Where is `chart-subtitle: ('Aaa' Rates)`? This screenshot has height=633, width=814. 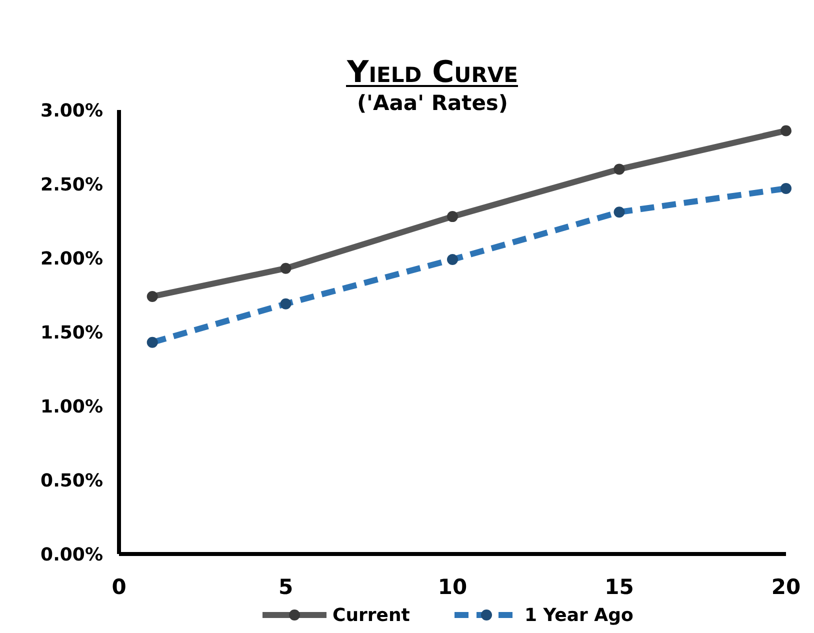
chart-subtitle: ('Aaa' Rates) is located at coordinates (432, 103).